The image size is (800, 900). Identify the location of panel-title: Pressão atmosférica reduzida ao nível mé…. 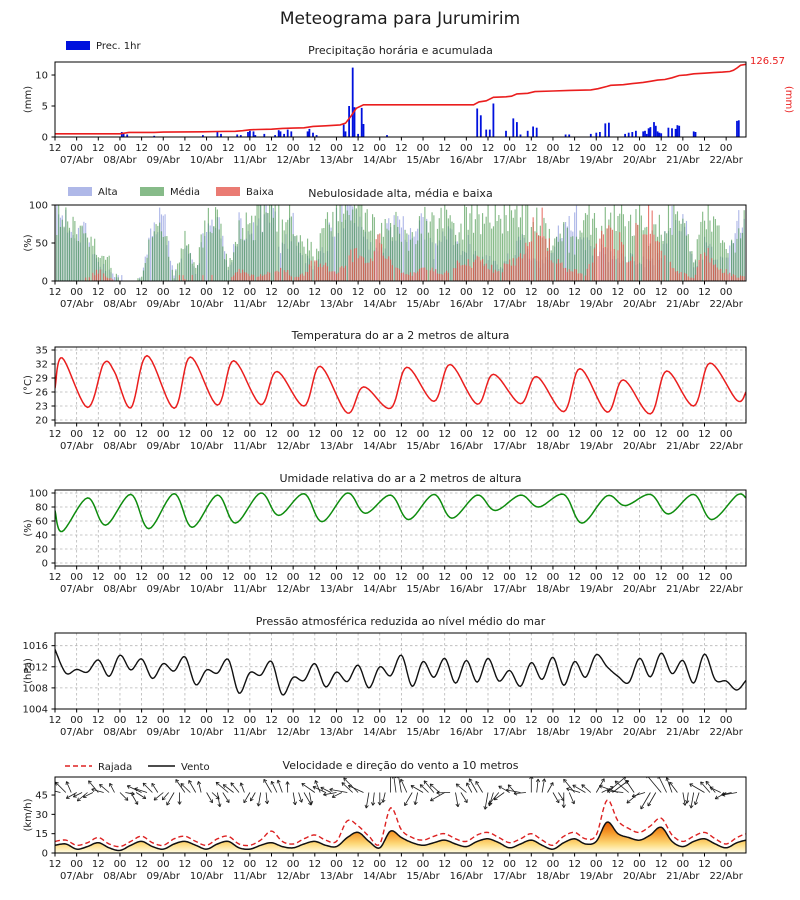
(401, 621).